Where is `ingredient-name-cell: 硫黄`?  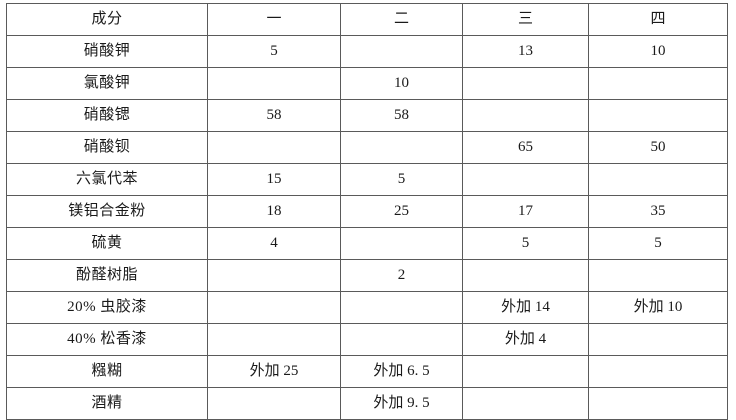 ingredient-name-cell: 硫黄 is located at coordinates (107, 243).